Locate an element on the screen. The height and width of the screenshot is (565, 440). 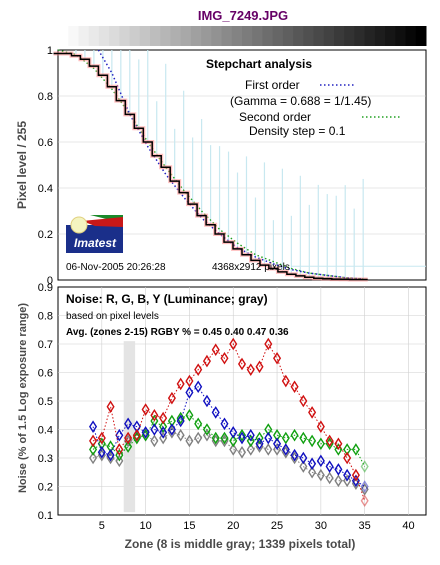
noise-xtick-label: 35 is located at coordinates (365, 526).